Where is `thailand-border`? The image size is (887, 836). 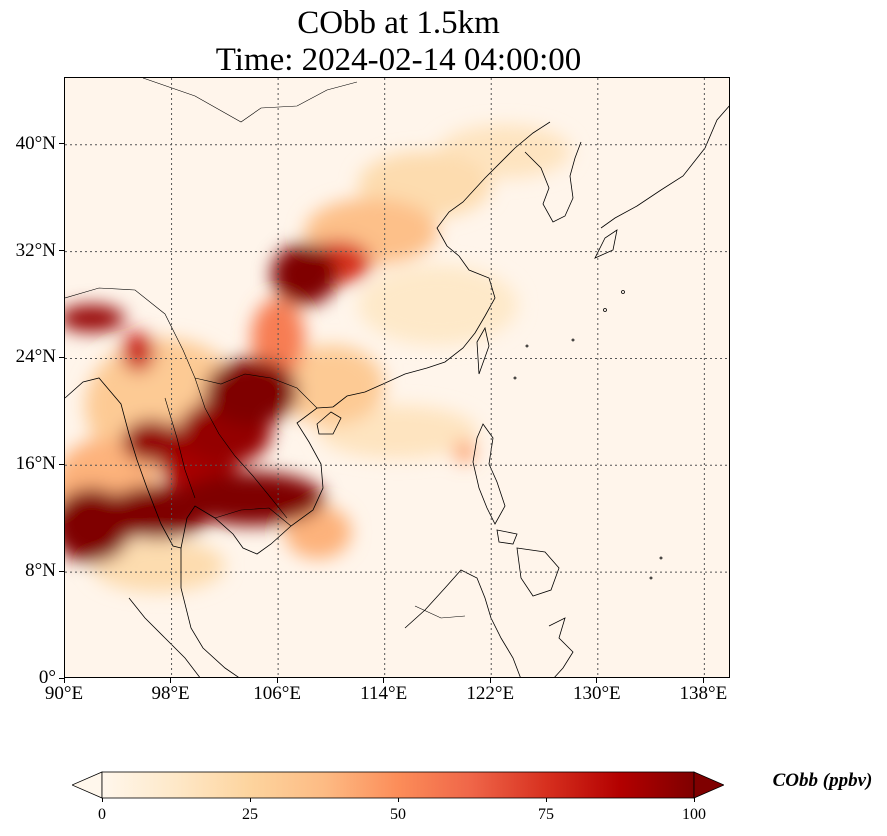
thailand-border is located at coordinates (180, 448).